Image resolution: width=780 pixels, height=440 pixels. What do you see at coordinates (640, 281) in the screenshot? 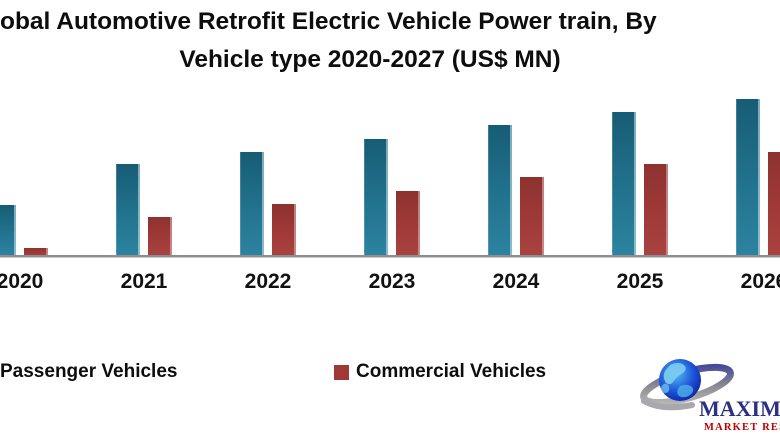
I see `x-axis-label-2025: 2025` at bounding box center [640, 281].